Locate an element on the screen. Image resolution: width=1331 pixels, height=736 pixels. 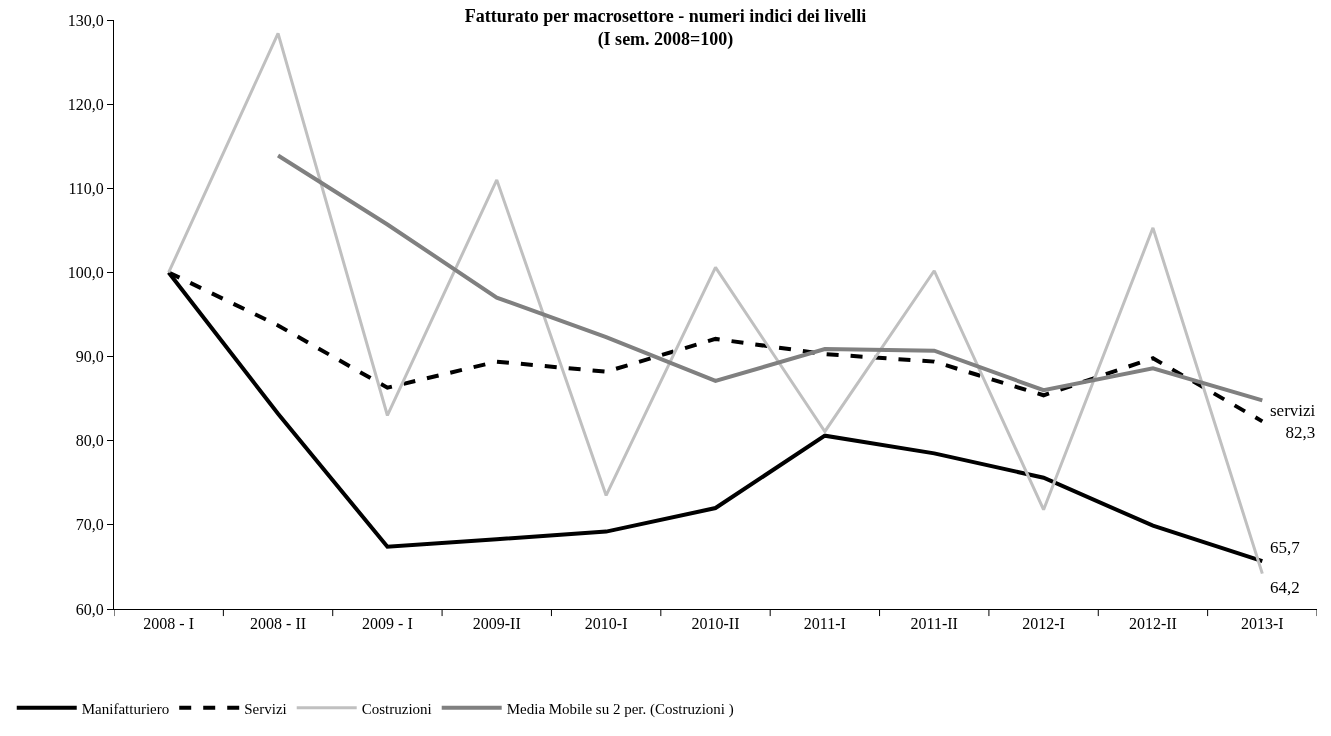
y-tick-label: 60,0 is located at coordinates (89, 609).